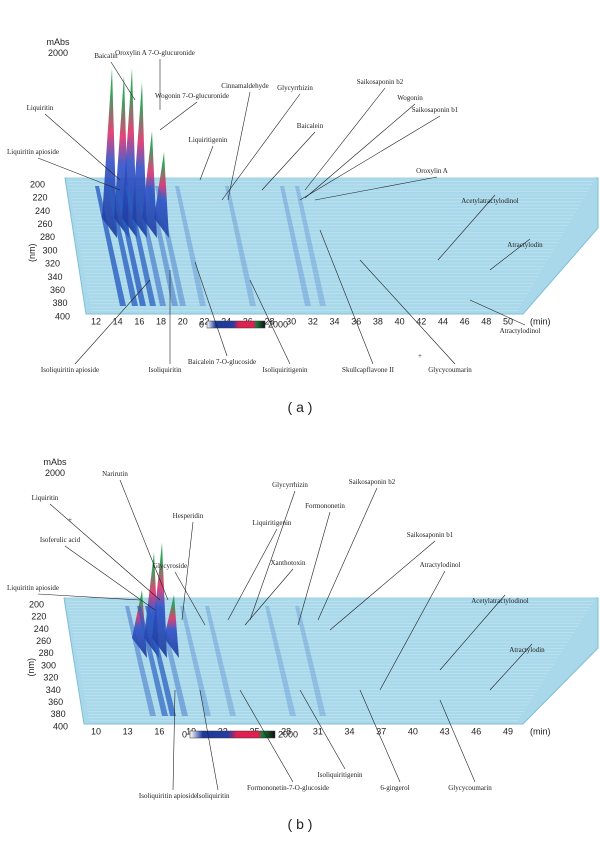 Image resolution: width=600 pixels, height=843 pixels. I want to click on compound-label: Isoferulic acid, so click(60, 540).